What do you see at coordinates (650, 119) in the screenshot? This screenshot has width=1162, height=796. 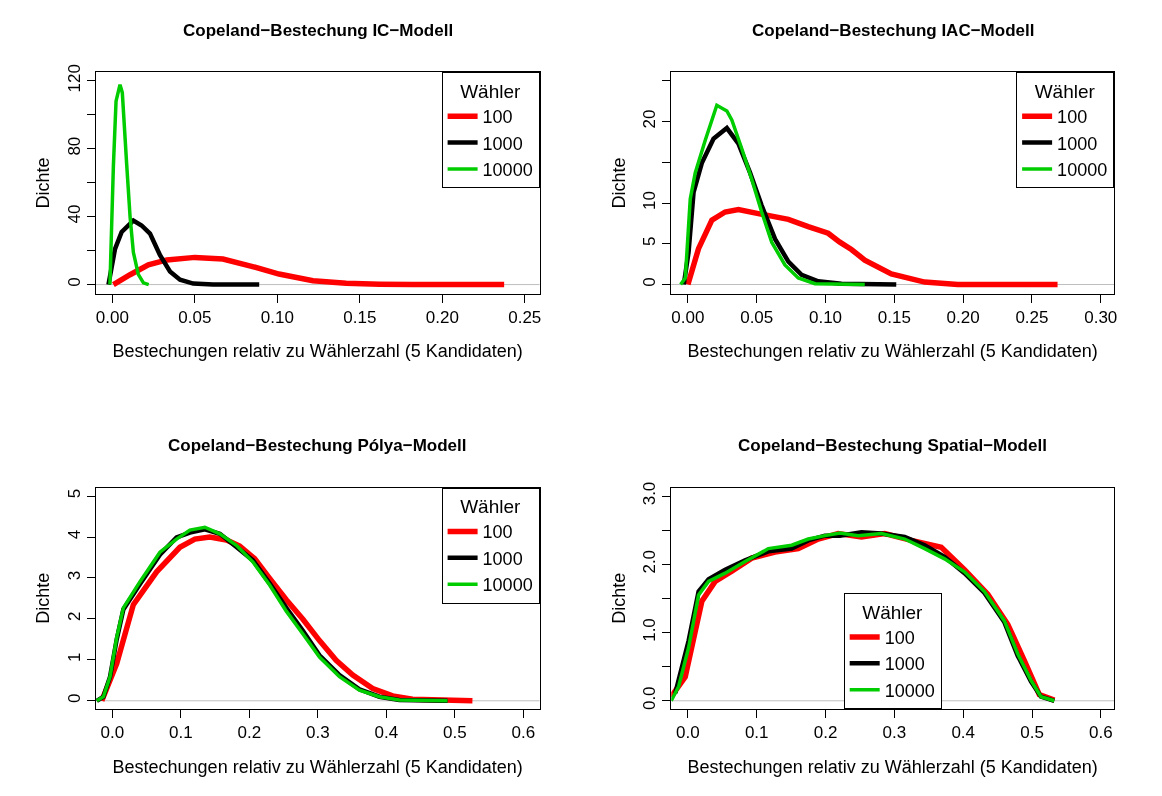 I see `y-tick-label: 20` at bounding box center [650, 119].